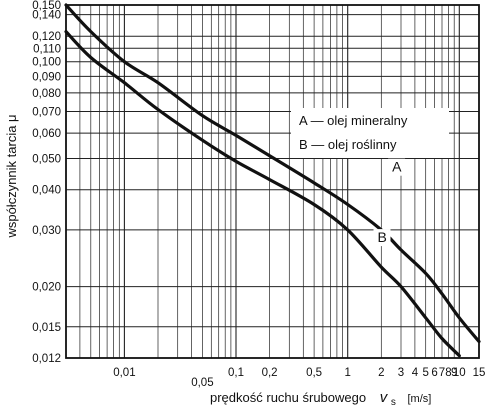 This screenshot has height=409, width=485. Describe the element at coordinates (46, 37) in the screenshot. I see `y-tick-label: 0,120` at that location.